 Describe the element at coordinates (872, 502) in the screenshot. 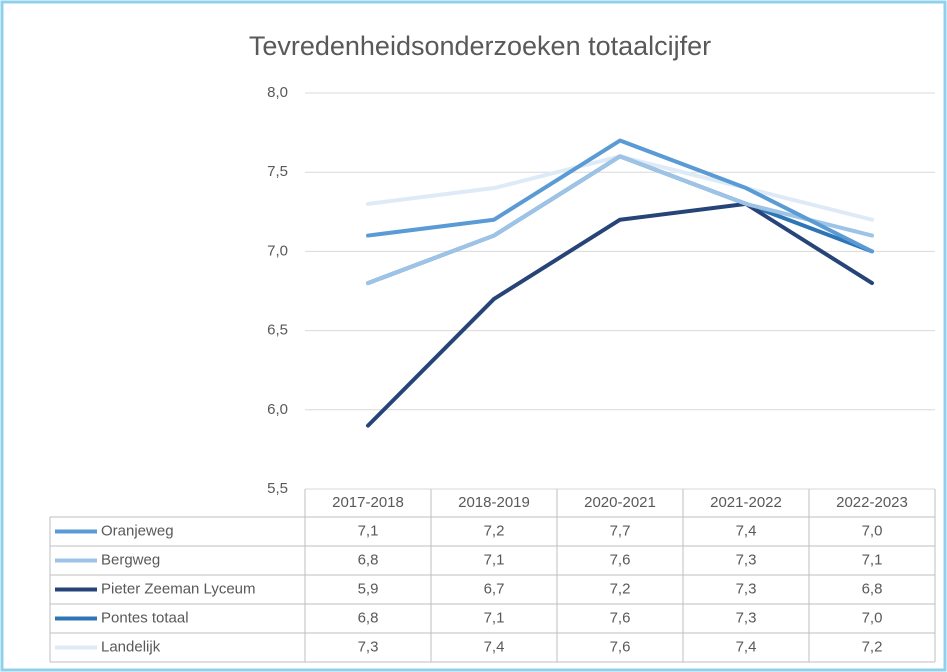

I see `x-tick-label: 2022-2023` at that location.